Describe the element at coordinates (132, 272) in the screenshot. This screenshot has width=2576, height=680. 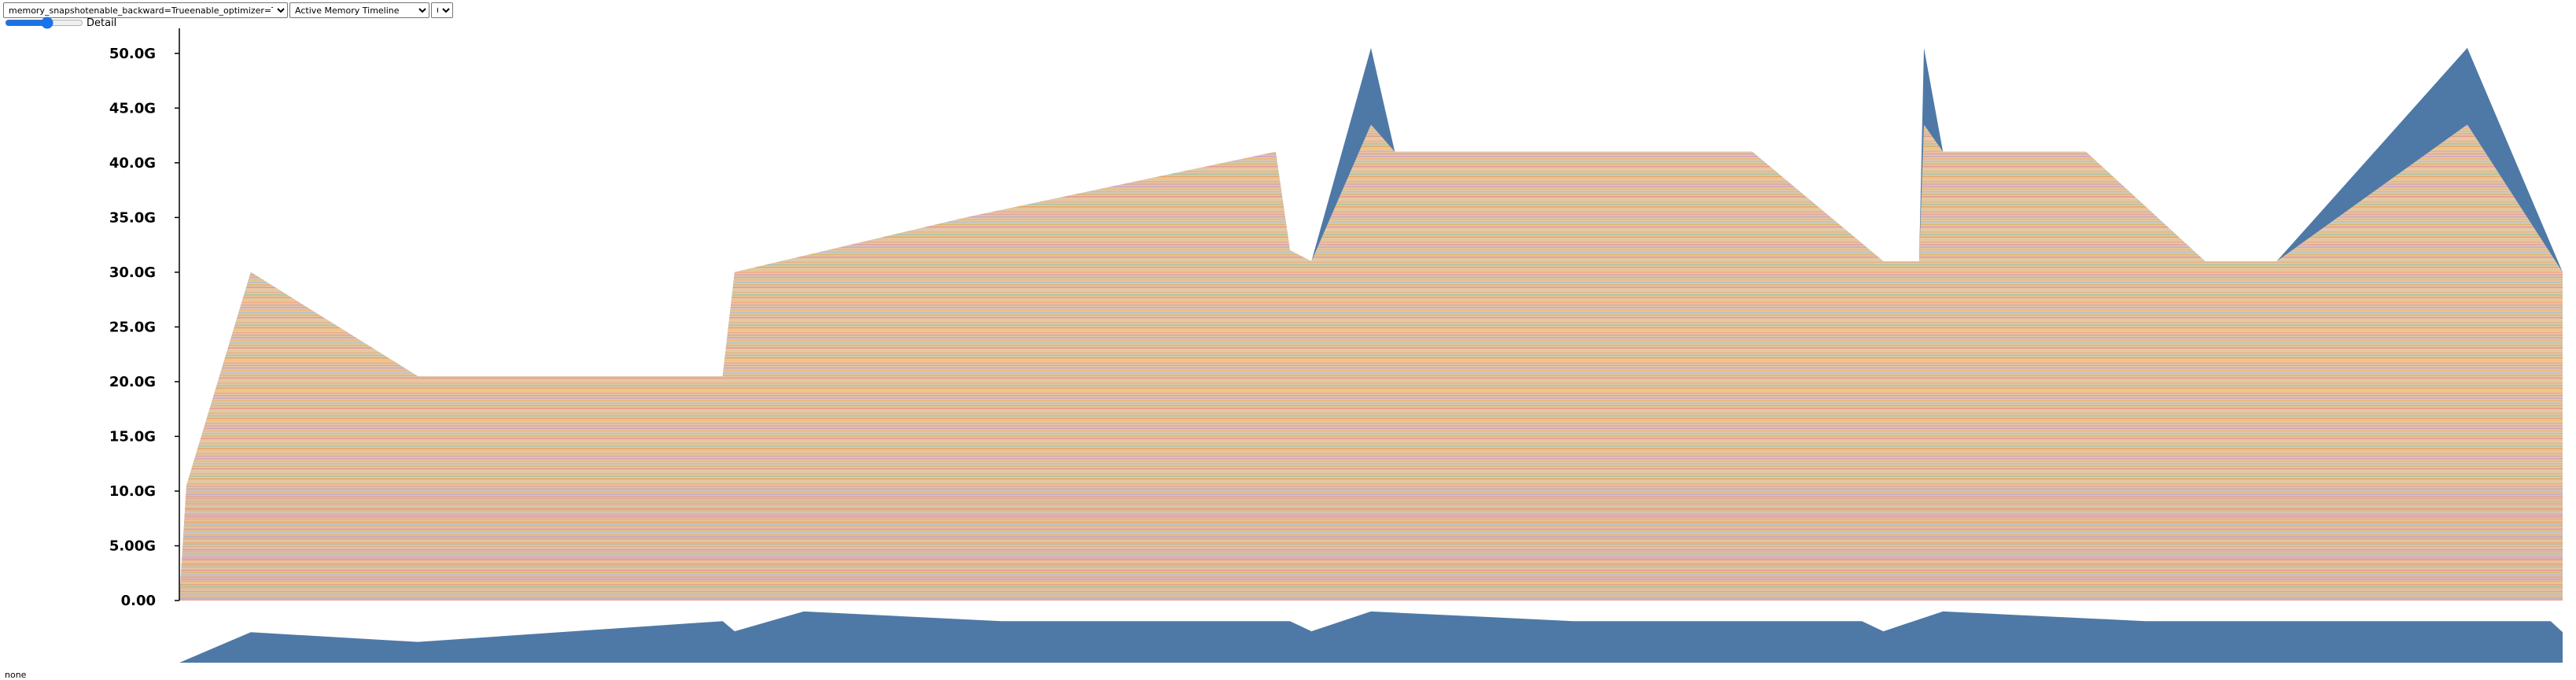
I see `y-tick-label: 30.0G` at that location.